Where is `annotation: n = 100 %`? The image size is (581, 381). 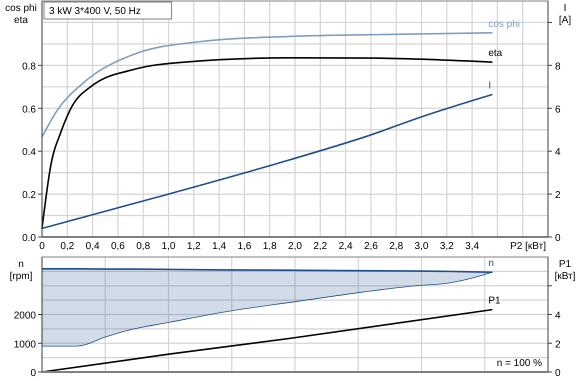 annotation: n = 100 % is located at coordinates (519, 363).